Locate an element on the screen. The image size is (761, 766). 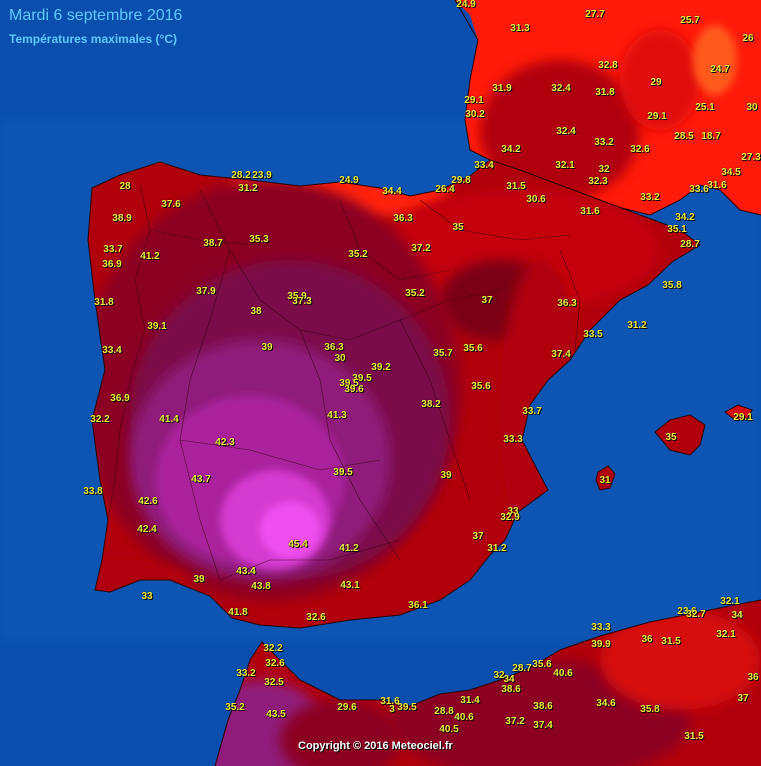
temp-label: 31.3 is located at coordinates (520, 28).